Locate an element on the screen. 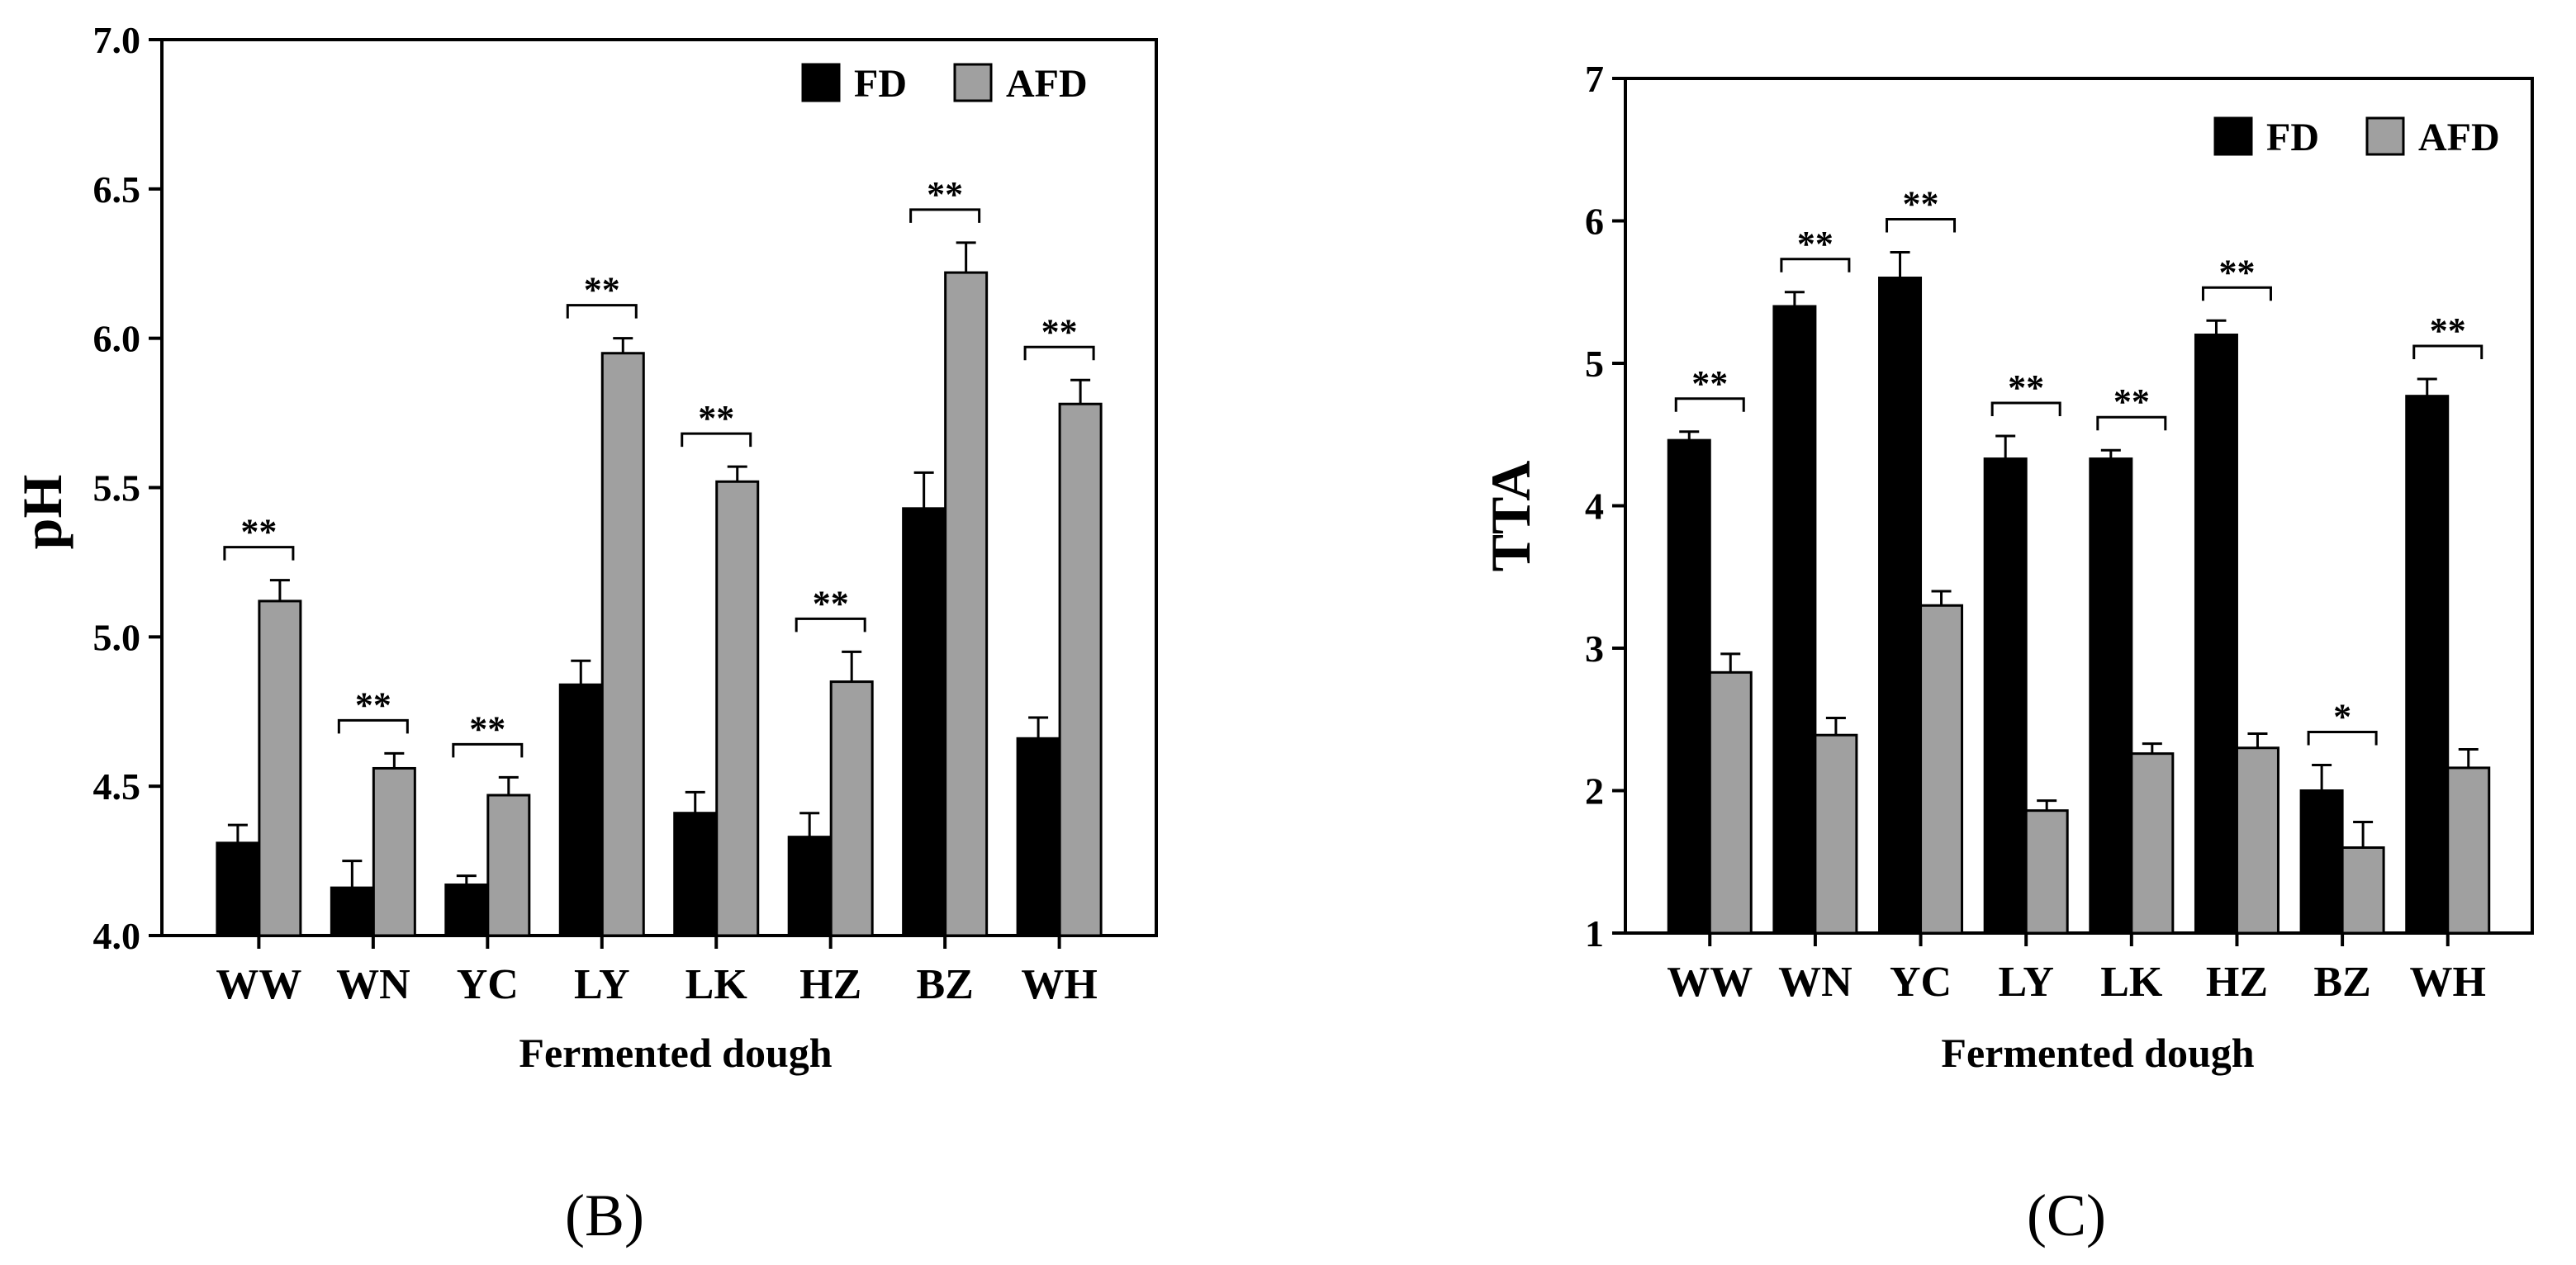  y-axis-title: pH is located at coordinates (42, 512).